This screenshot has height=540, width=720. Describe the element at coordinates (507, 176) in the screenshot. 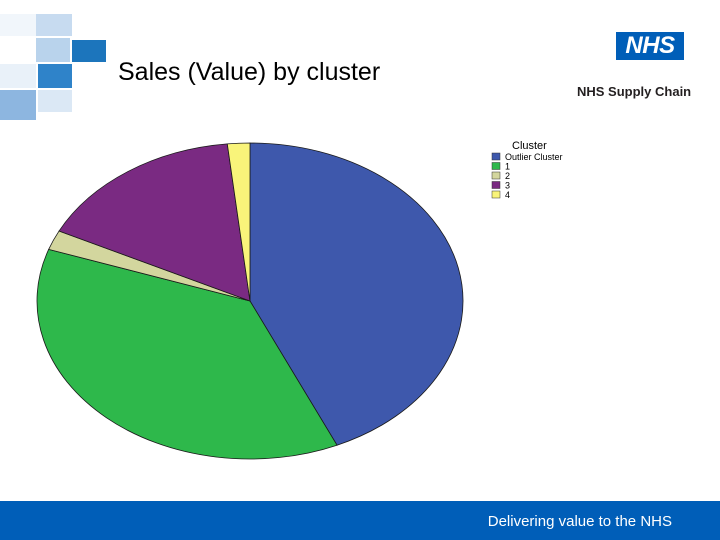

I see `legend-label-2: 2` at that location.